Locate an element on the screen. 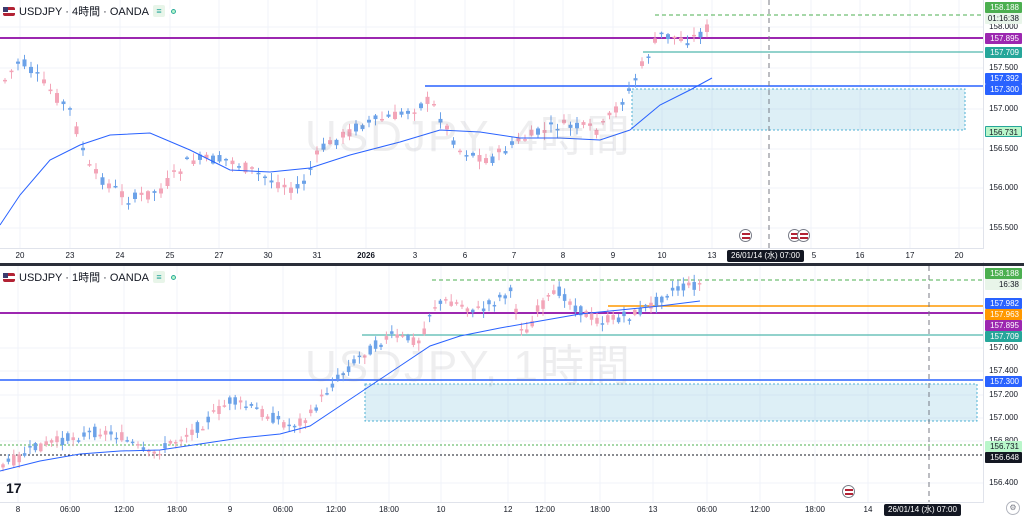 The width and height of the screenshot is (1024, 518). price-tick: 157.400 is located at coordinates (1003, 370).